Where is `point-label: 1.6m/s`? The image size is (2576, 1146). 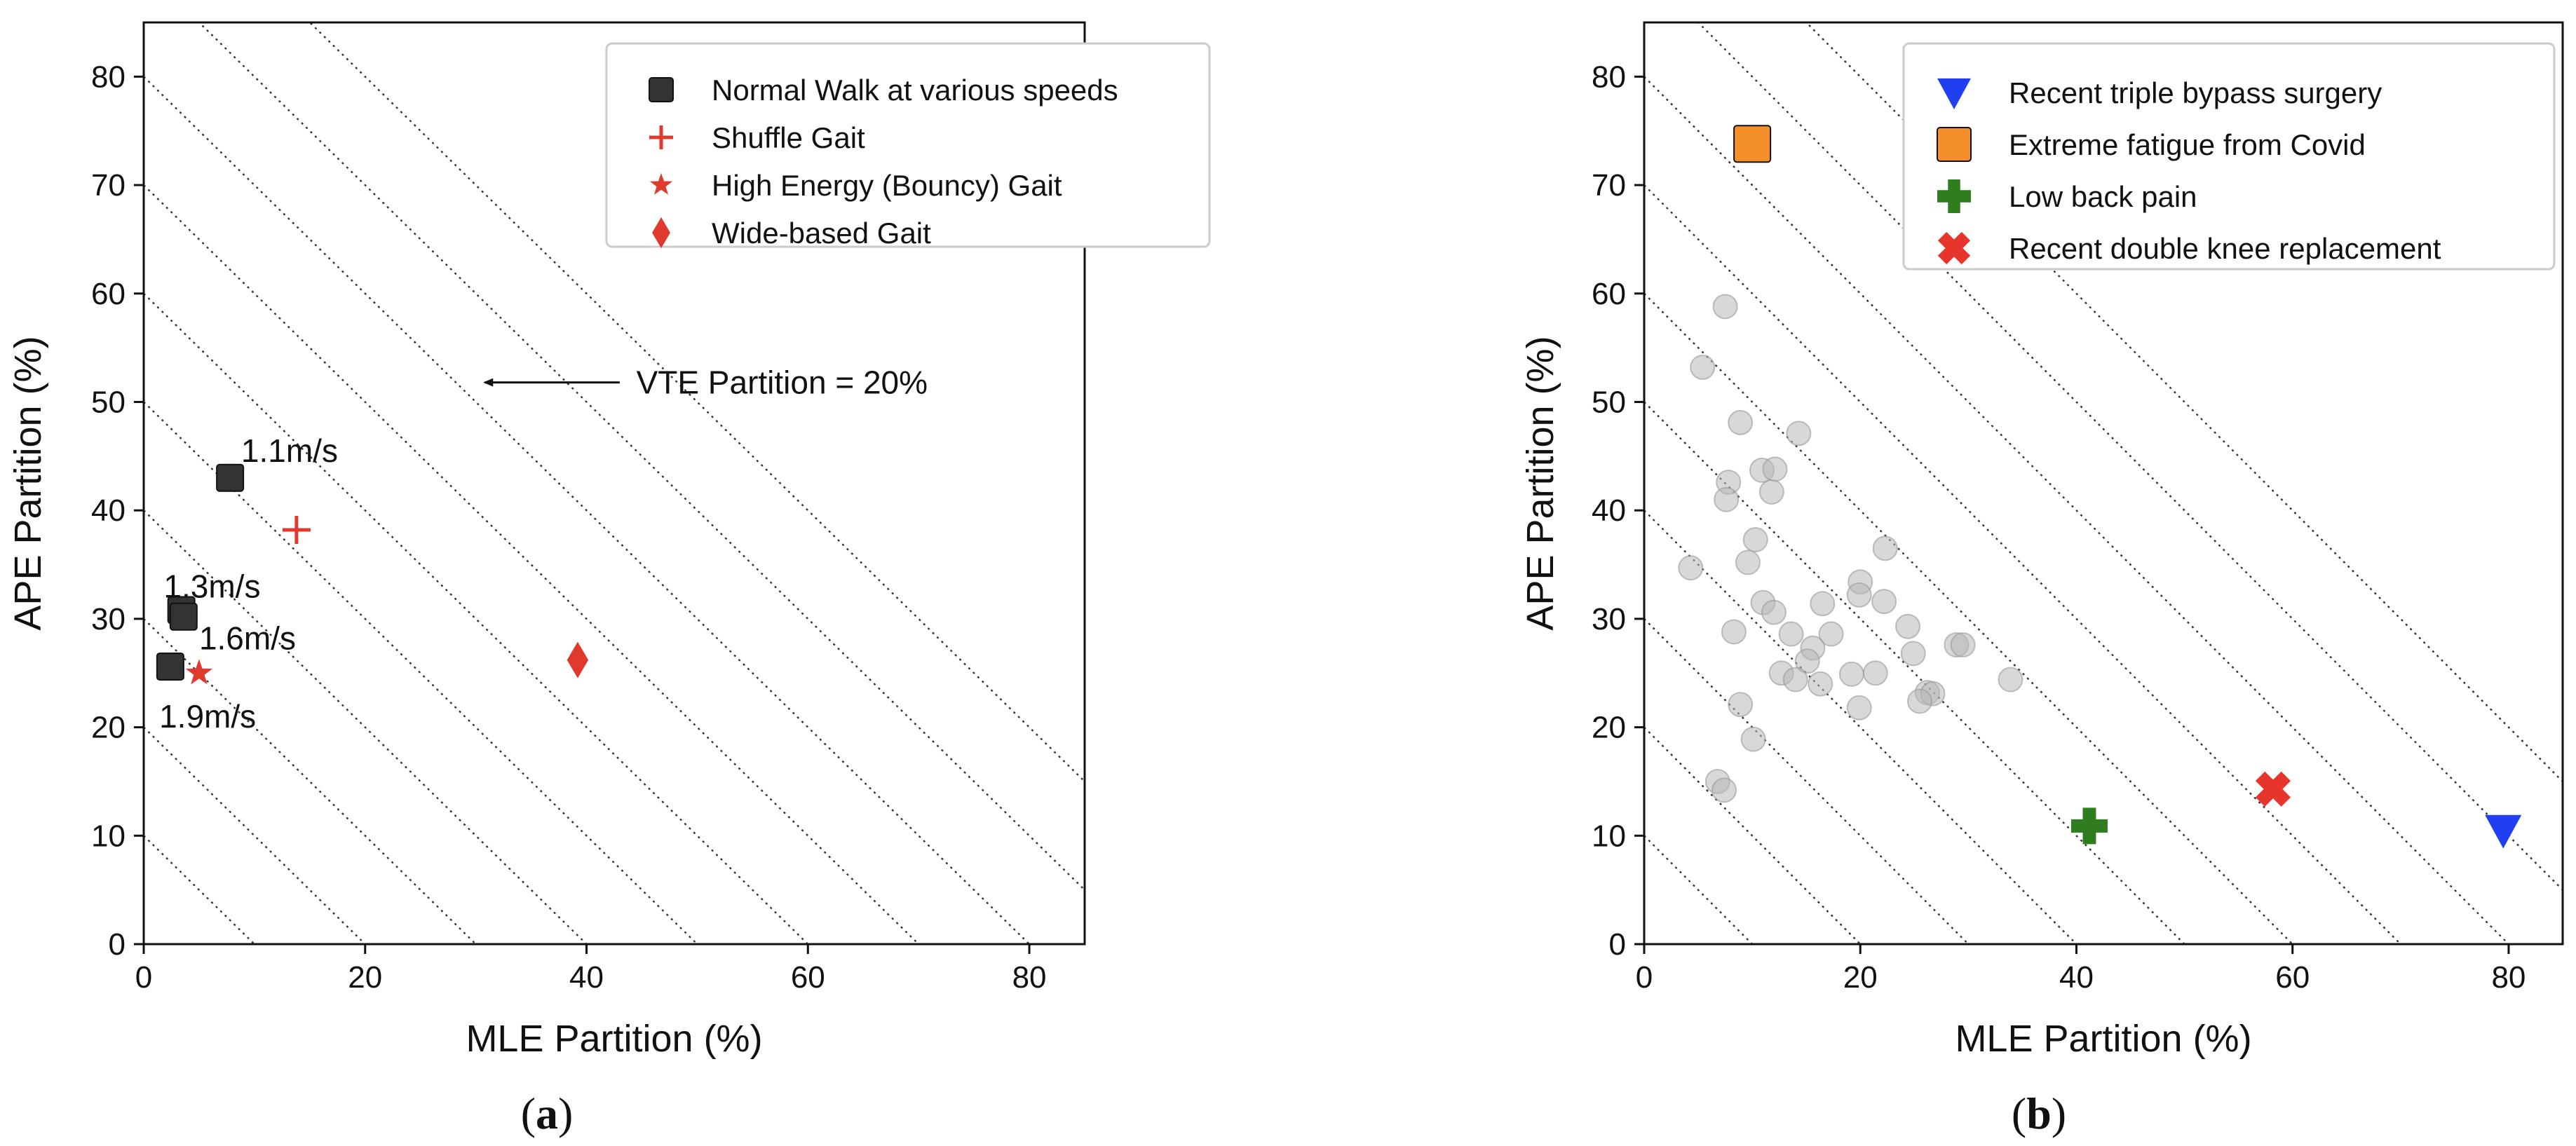 point-label: 1.6m/s is located at coordinates (247, 638).